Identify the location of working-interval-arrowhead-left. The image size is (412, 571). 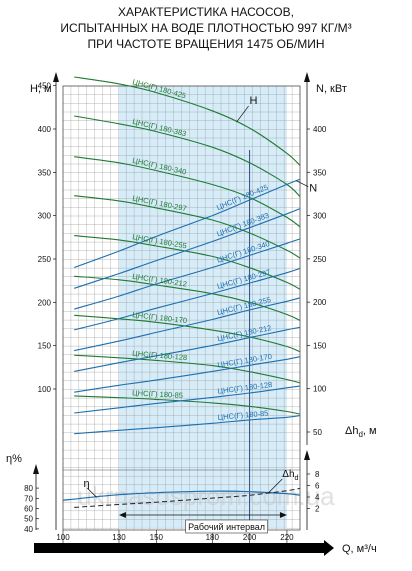
(122, 515).